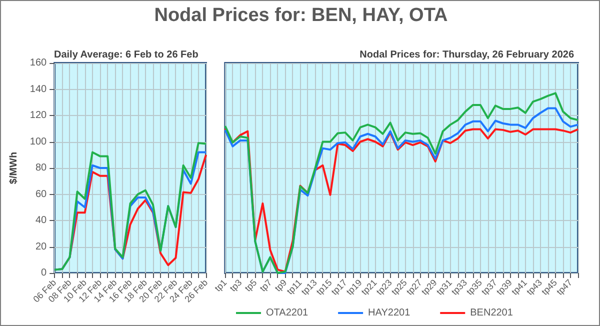  I want to click on legend-label: HAY2201, so click(389, 313).